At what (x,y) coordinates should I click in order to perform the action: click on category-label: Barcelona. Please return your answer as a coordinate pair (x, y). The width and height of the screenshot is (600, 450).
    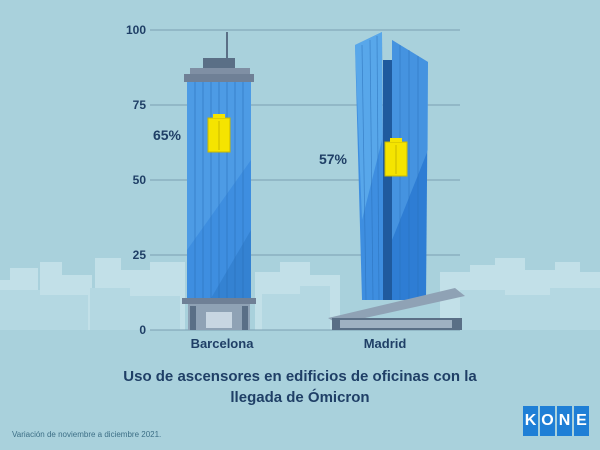
    Looking at the image, I should click on (223, 343).